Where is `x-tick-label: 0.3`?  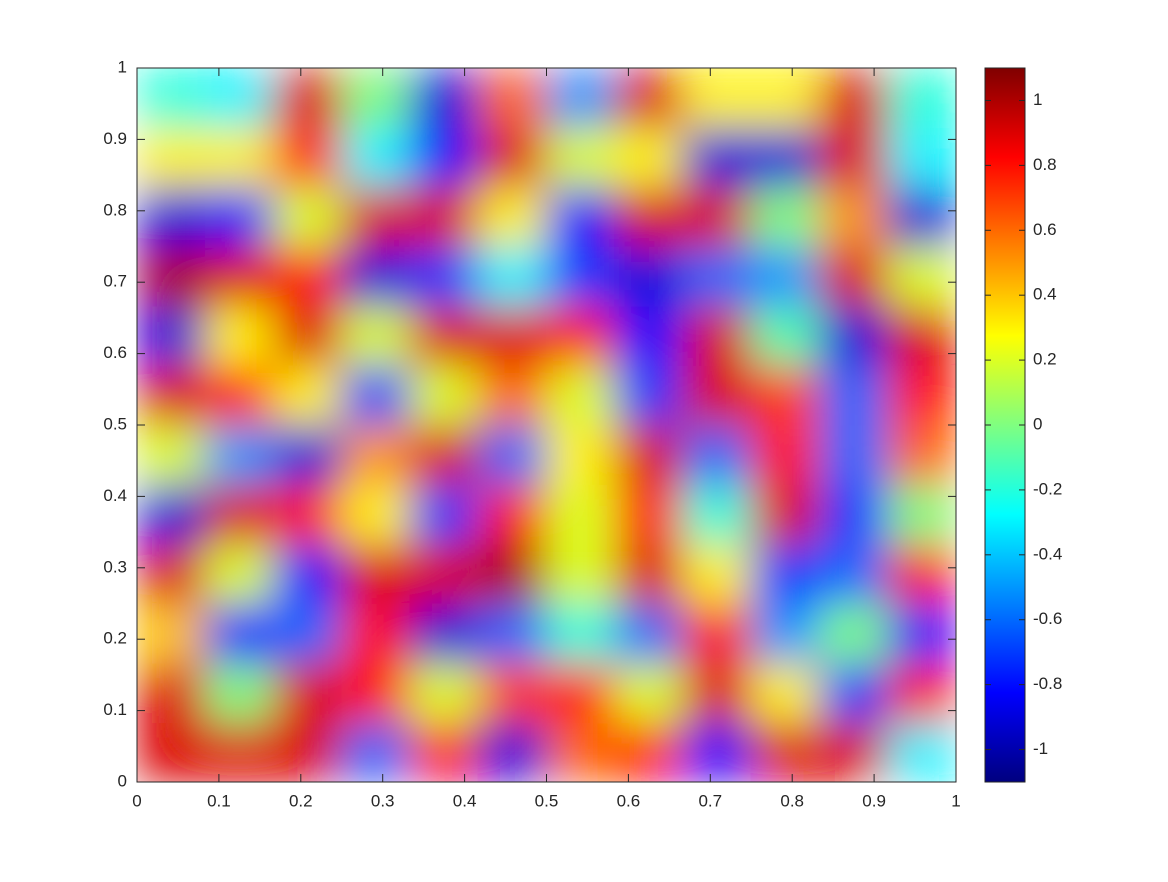 x-tick-label: 0.3 is located at coordinates (383, 800).